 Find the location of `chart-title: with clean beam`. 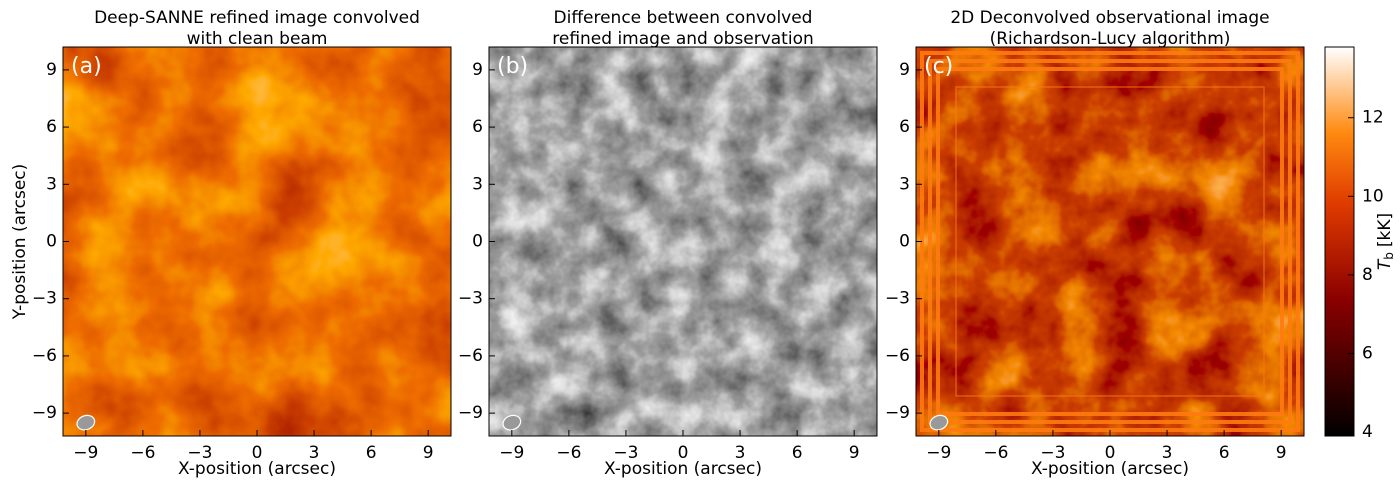

chart-title: with clean beam is located at coordinates (257, 39).